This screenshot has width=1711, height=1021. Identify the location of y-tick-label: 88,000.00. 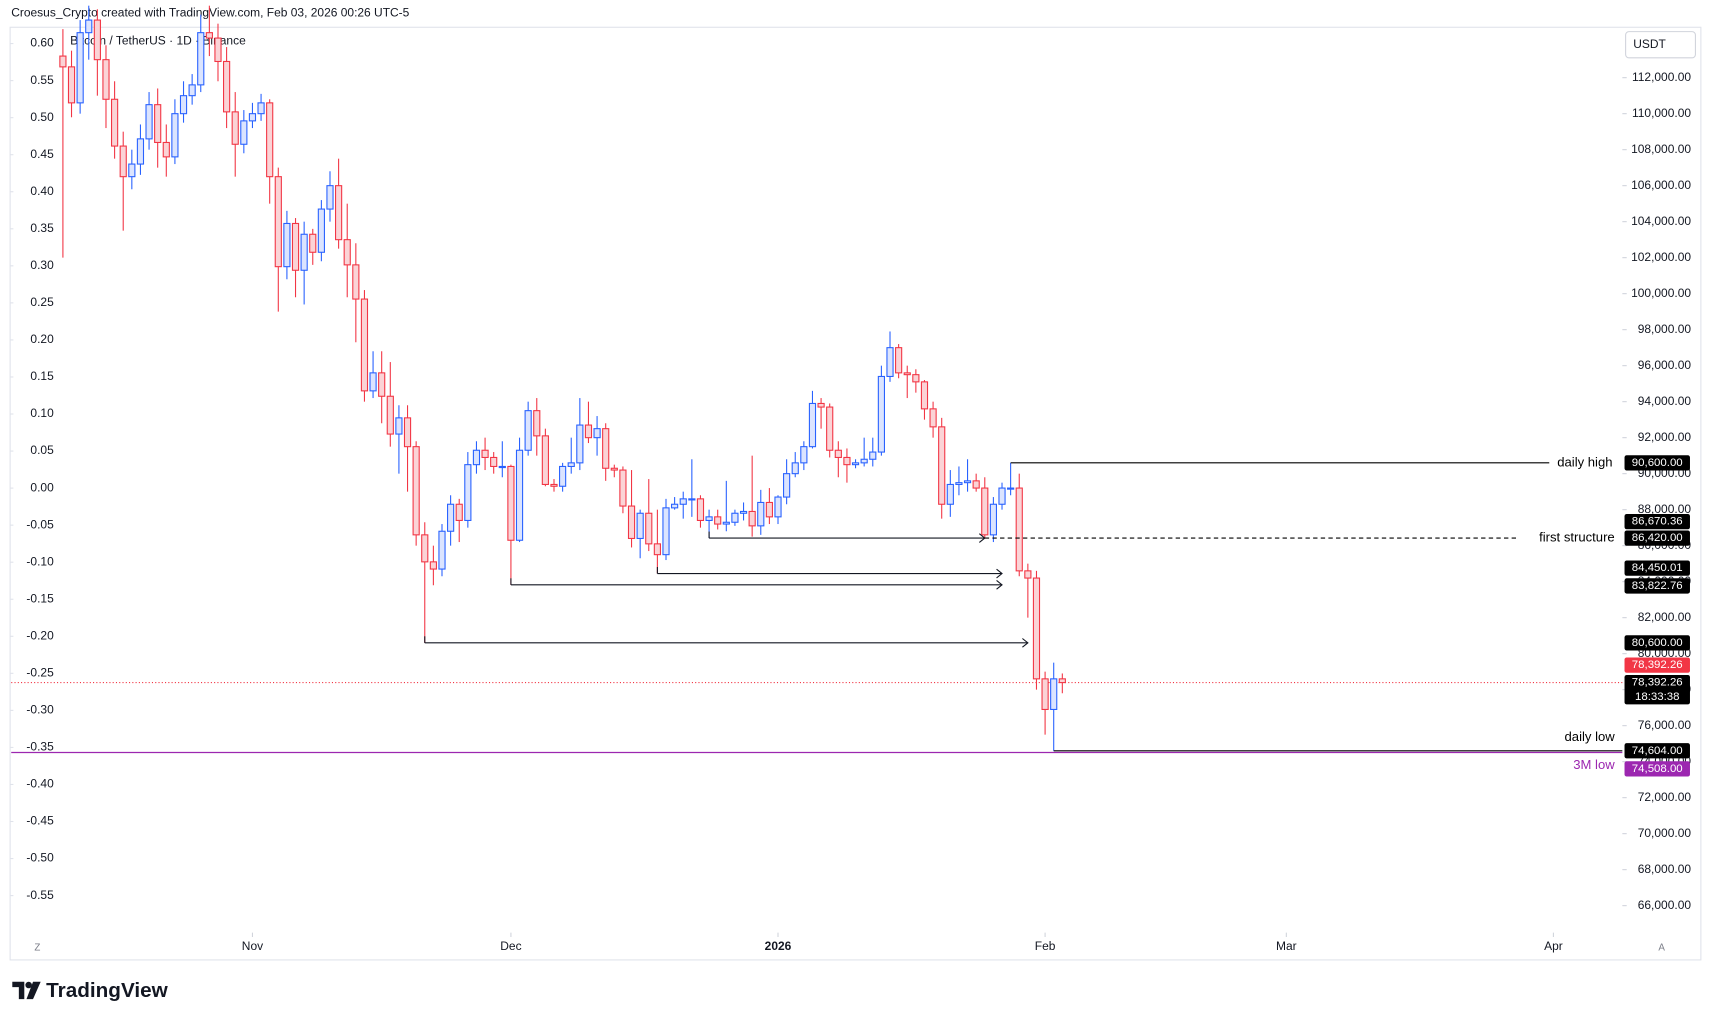
(1665, 509).